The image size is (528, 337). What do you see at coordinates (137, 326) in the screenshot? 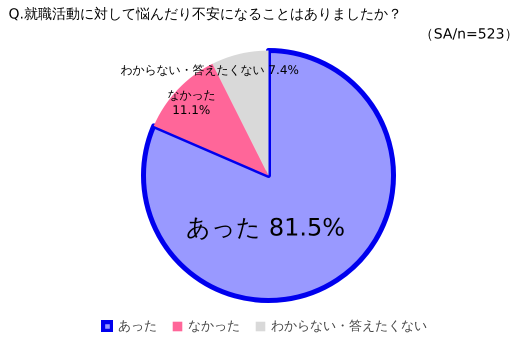
I see `legend-label: あった` at bounding box center [137, 326].